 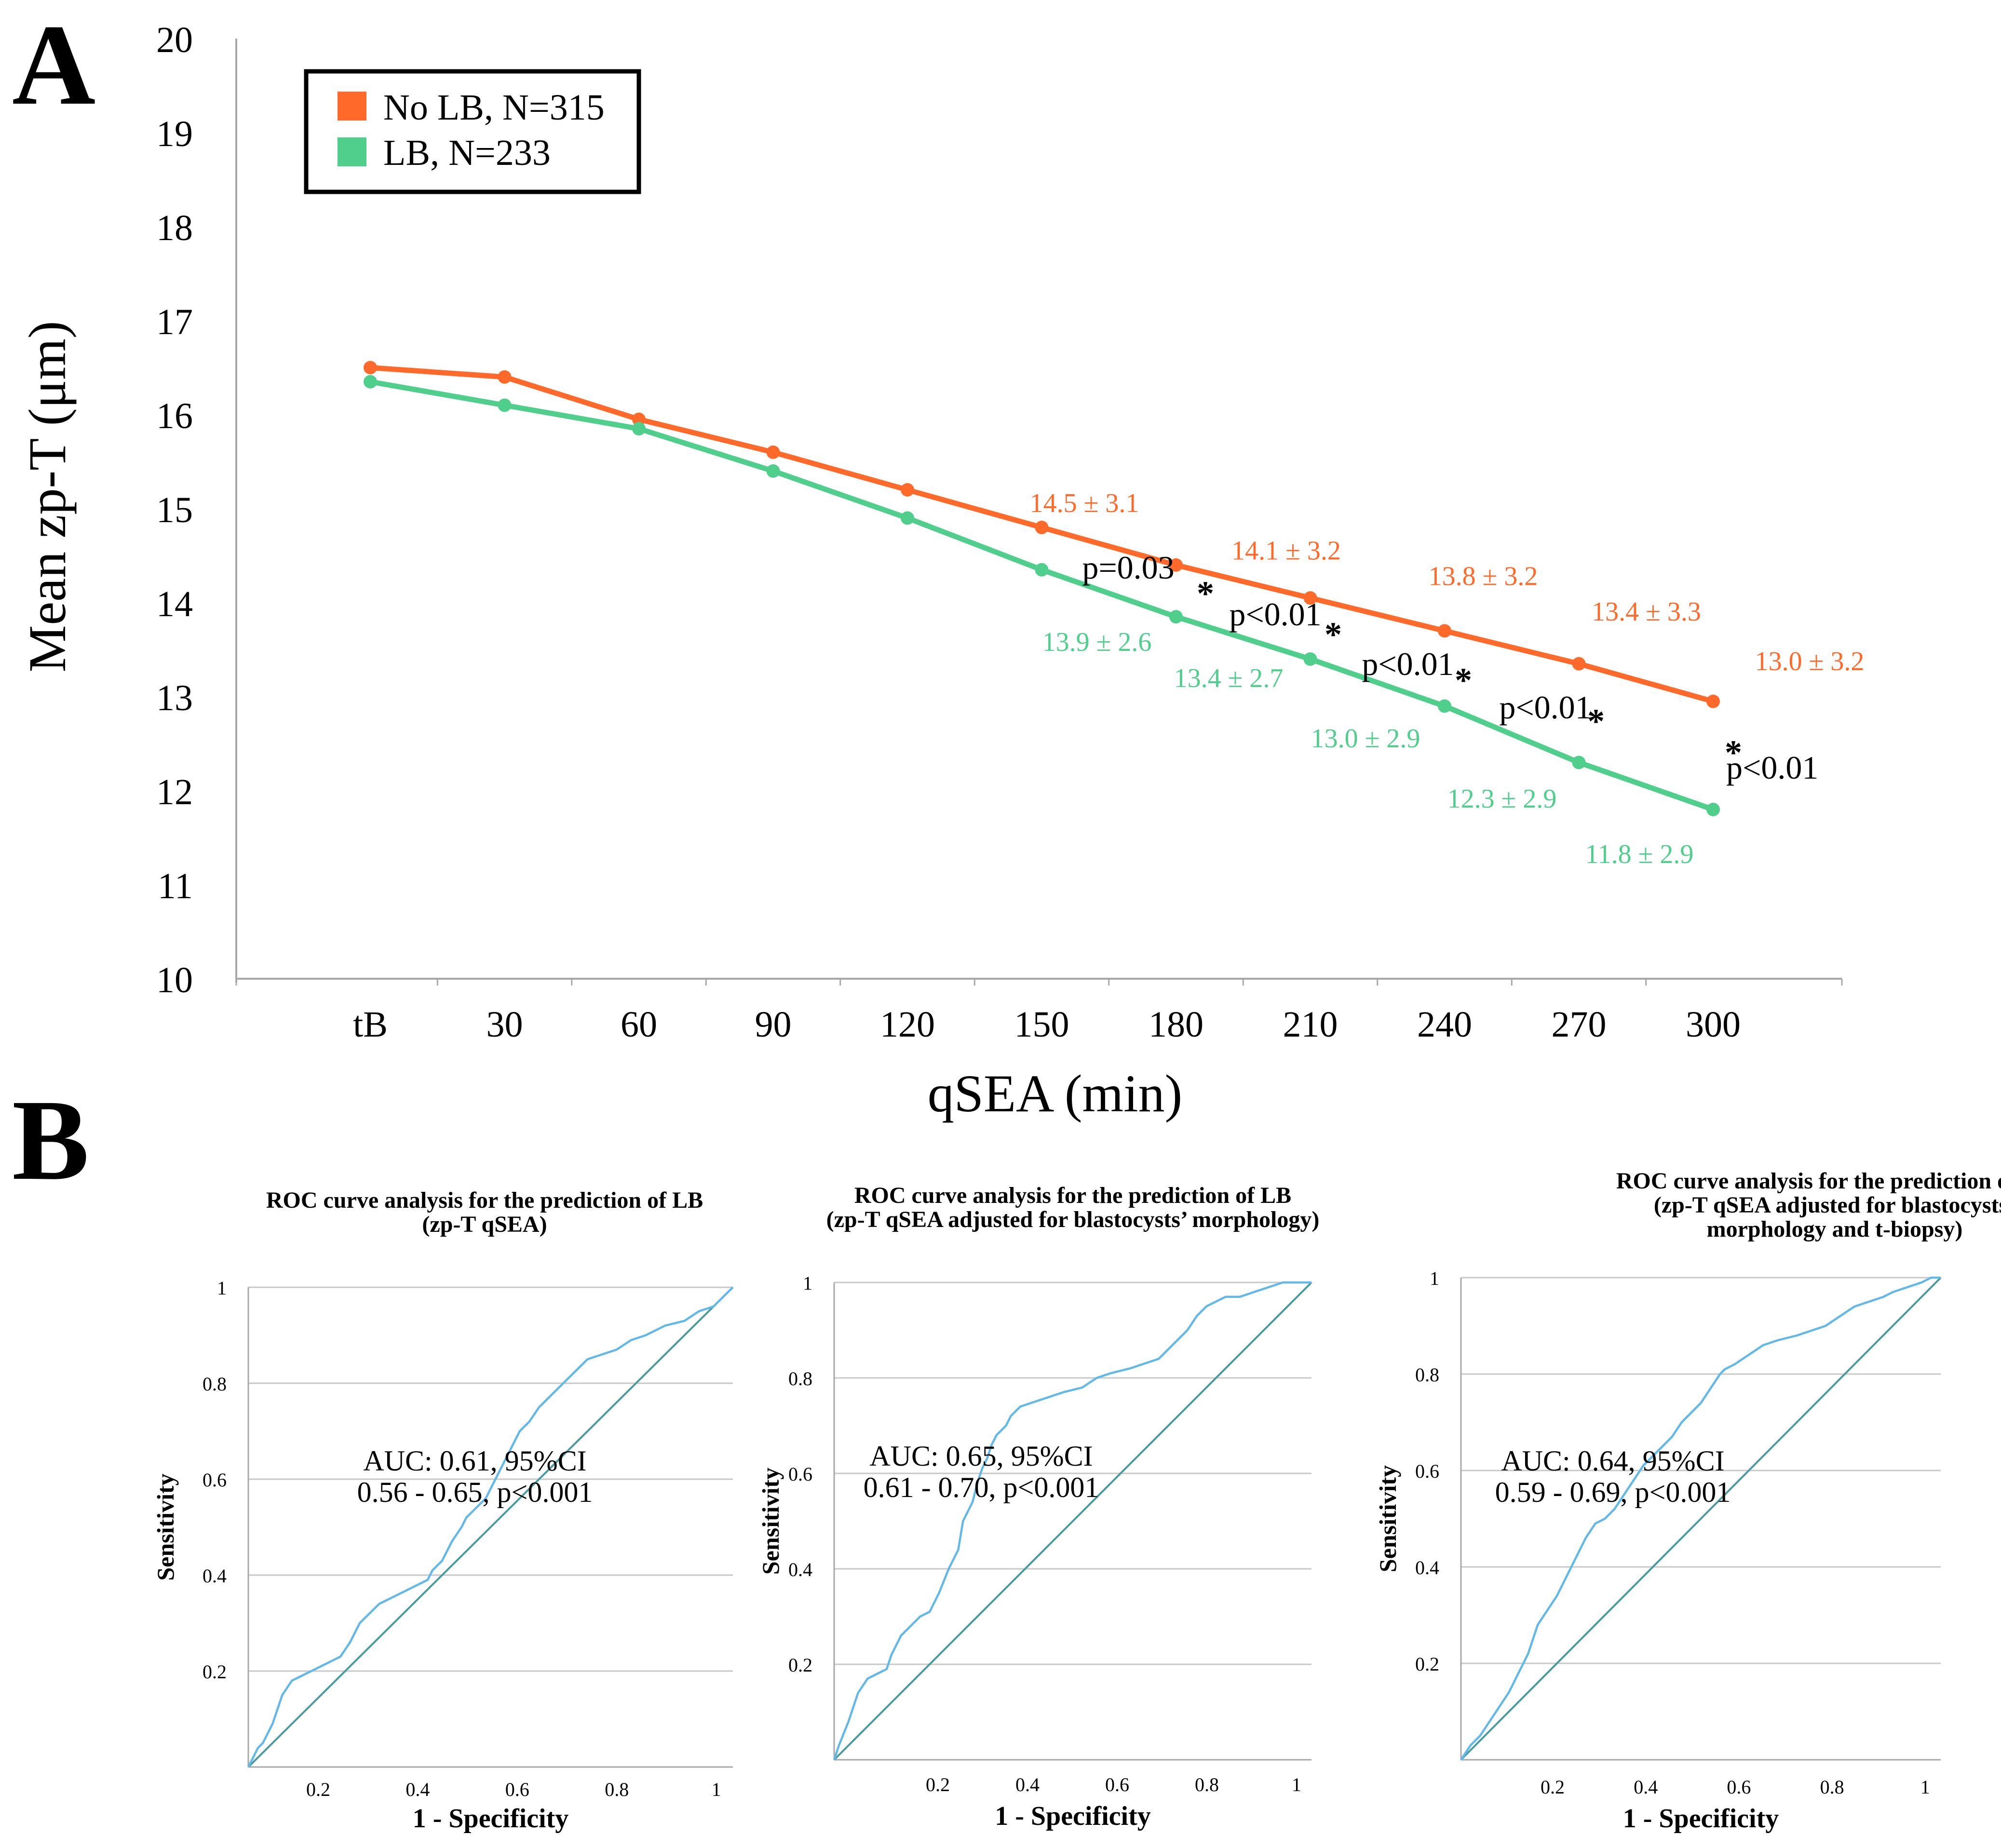 I want to click on x-tick-label: 270, so click(x=1580, y=1025).